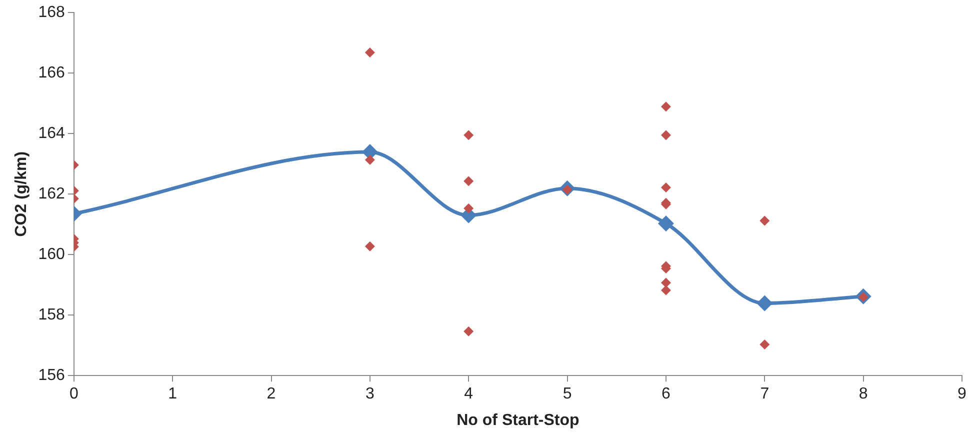  What do you see at coordinates (765, 394) in the screenshot?
I see `x-tick-label: 7` at bounding box center [765, 394].